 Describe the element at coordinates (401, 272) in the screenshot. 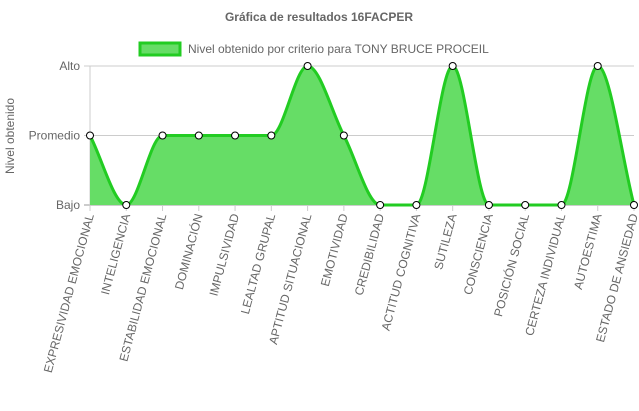

I see `x-tick-label: ACTITUD COGNITIVA` at that location.